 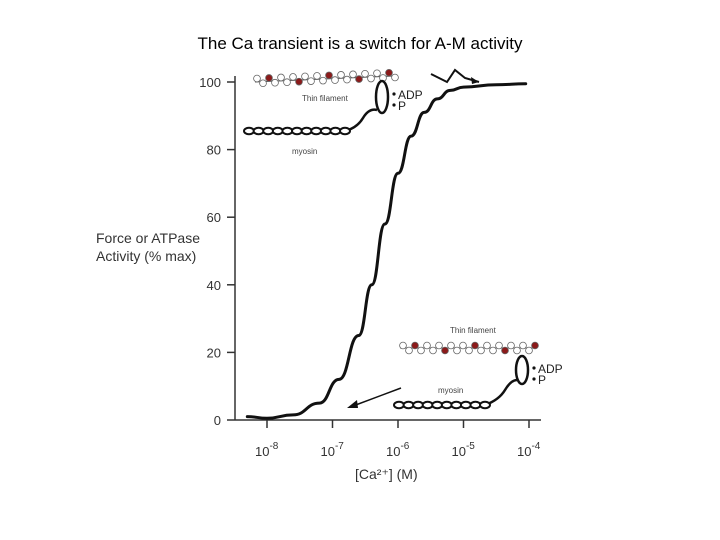 I want to click on y-tick-label-100: 100, so click(x=210, y=82).